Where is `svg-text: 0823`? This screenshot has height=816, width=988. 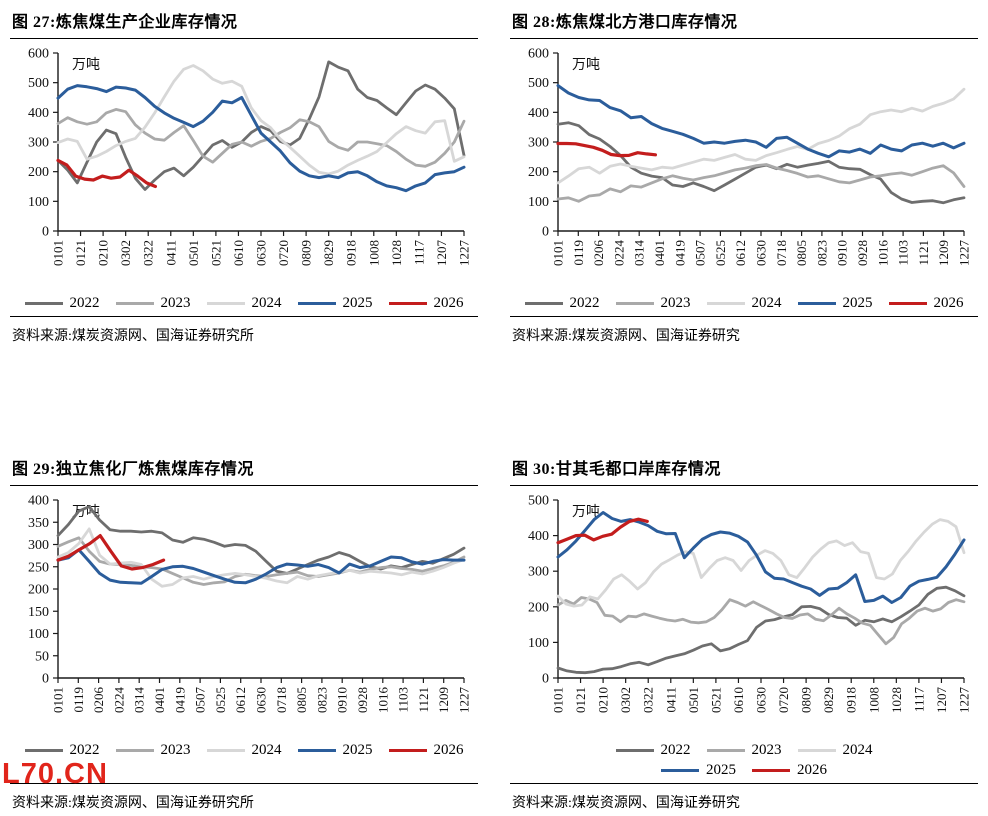
svg-text: 0823 is located at coordinates (821, 253).